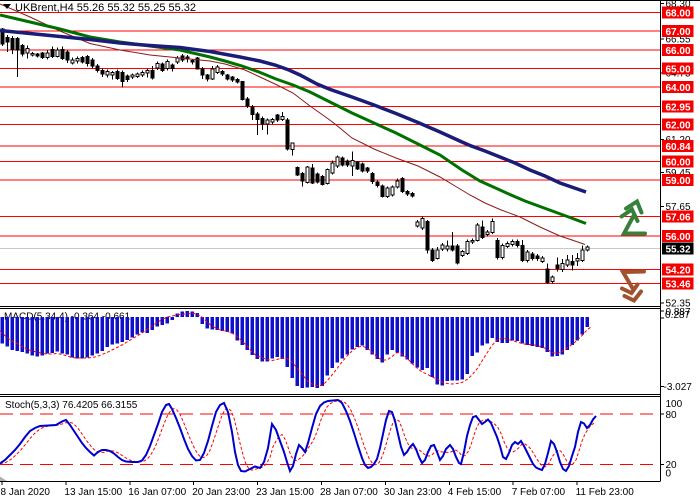 The image size is (700, 500). Describe the element at coordinates (678, 5) in the screenshot. I see `svg-text: 68.30` at that location.